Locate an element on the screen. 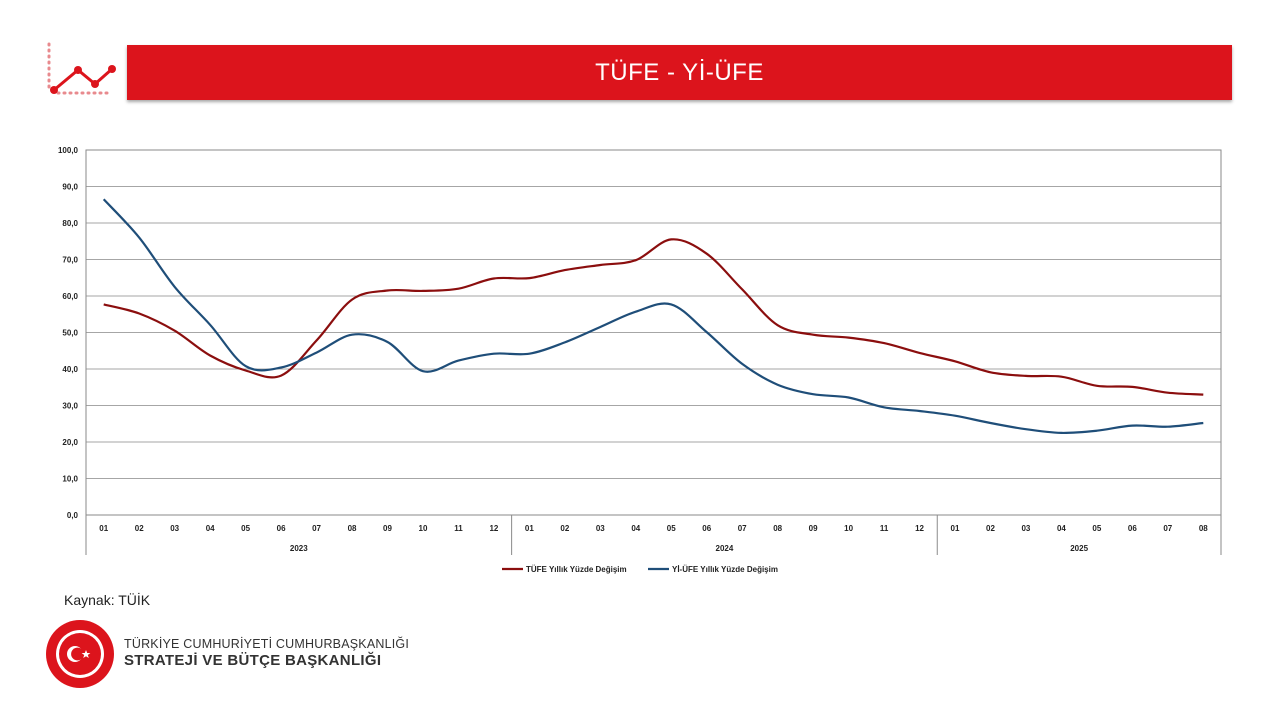 The width and height of the screenshot is (1281, 720). trend-line-icon is located at coordinates (81, 68).